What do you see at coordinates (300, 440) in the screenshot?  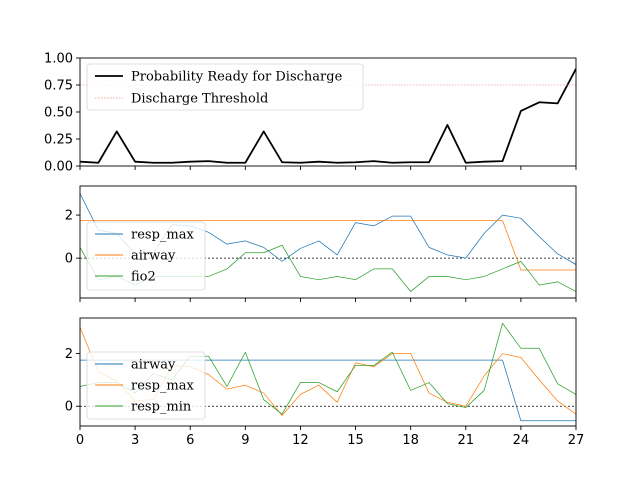 I see `x-tick-label: 12` at bounding box center [300, 440].